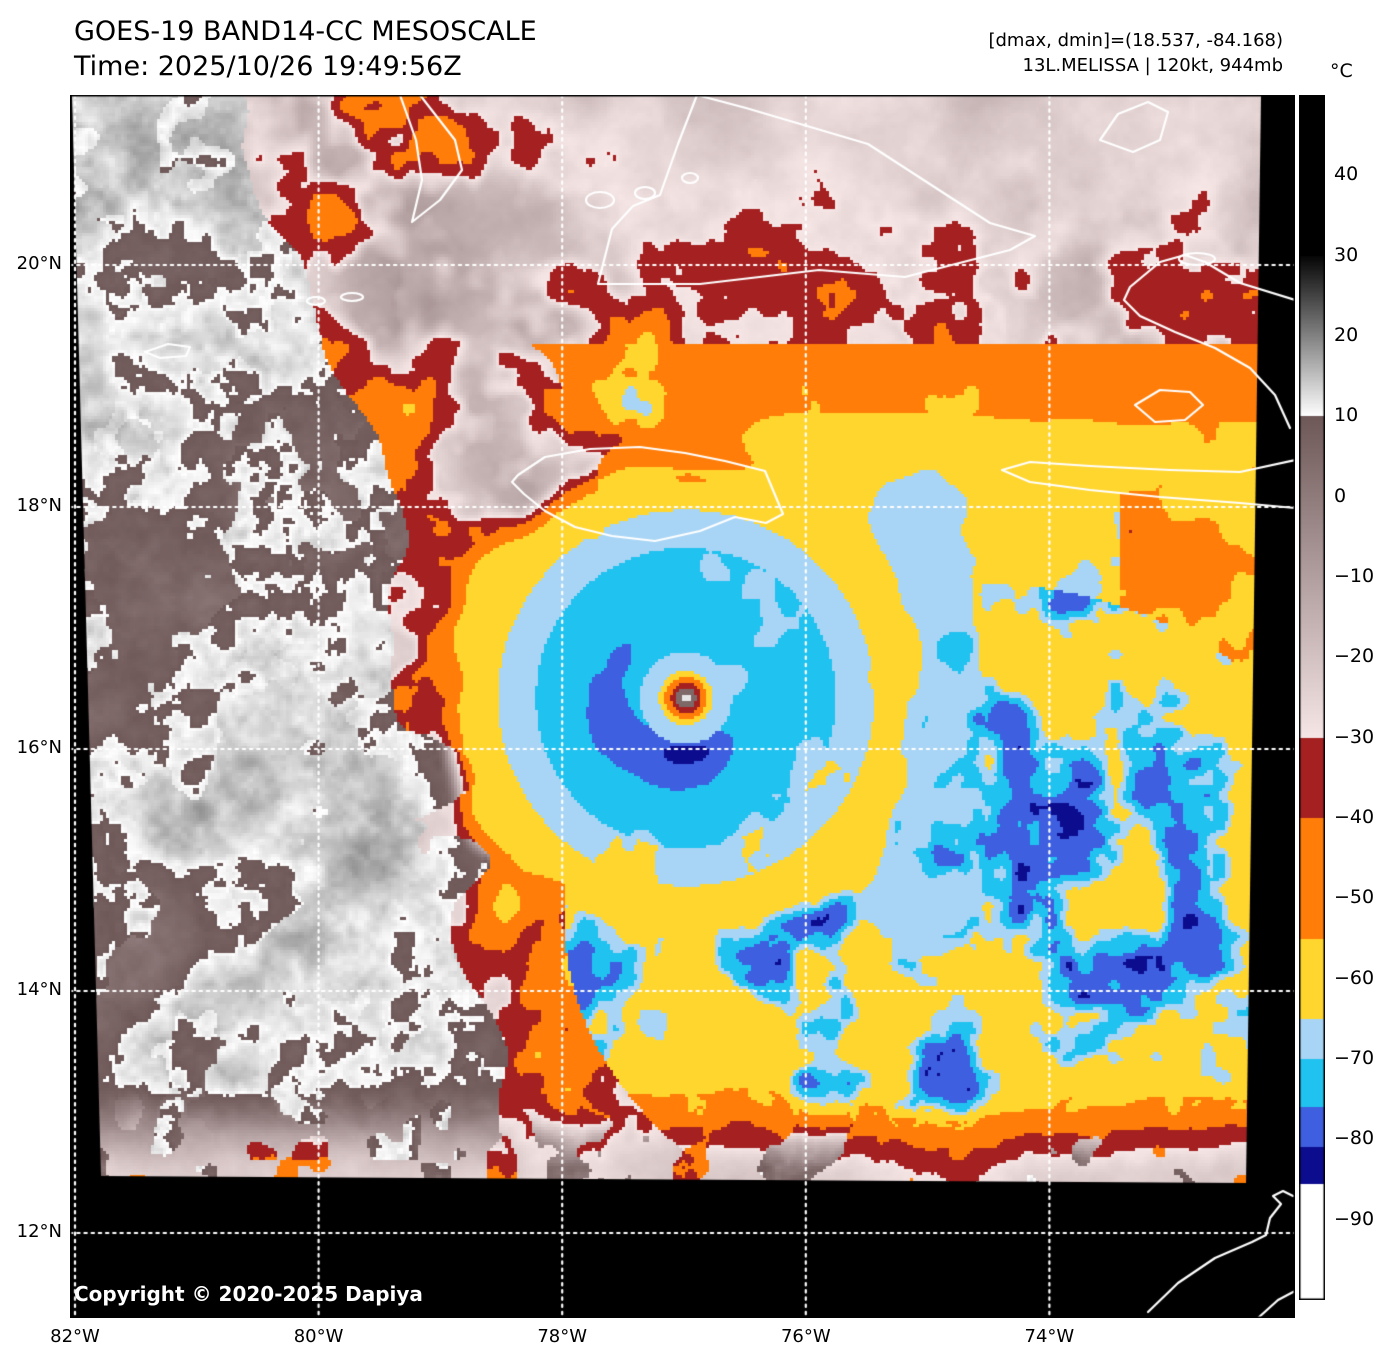 Image resolution: width=1390 pixels, height=1359 pixels. I want to click on copyright-label: Copyright © 2020-2025 Dapiya, so click(248, 1294).